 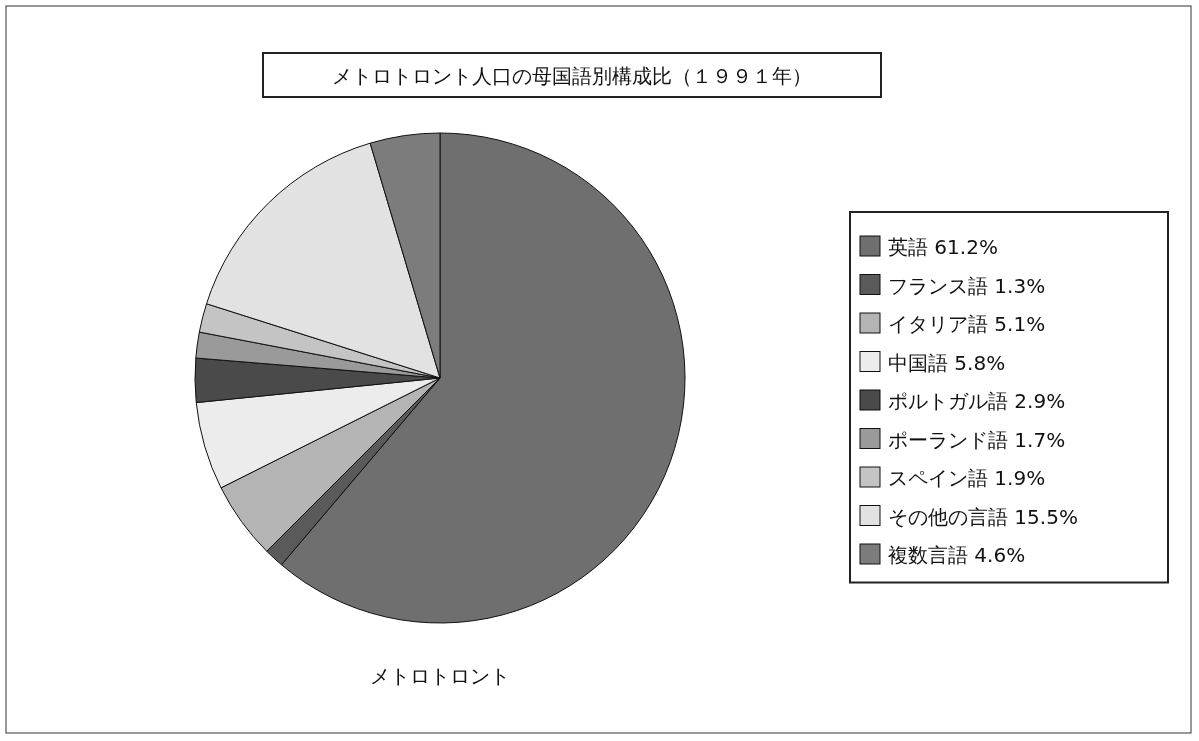 I want to click on legend-label: スペイン語 1.9%, so click(x=967, y=478).